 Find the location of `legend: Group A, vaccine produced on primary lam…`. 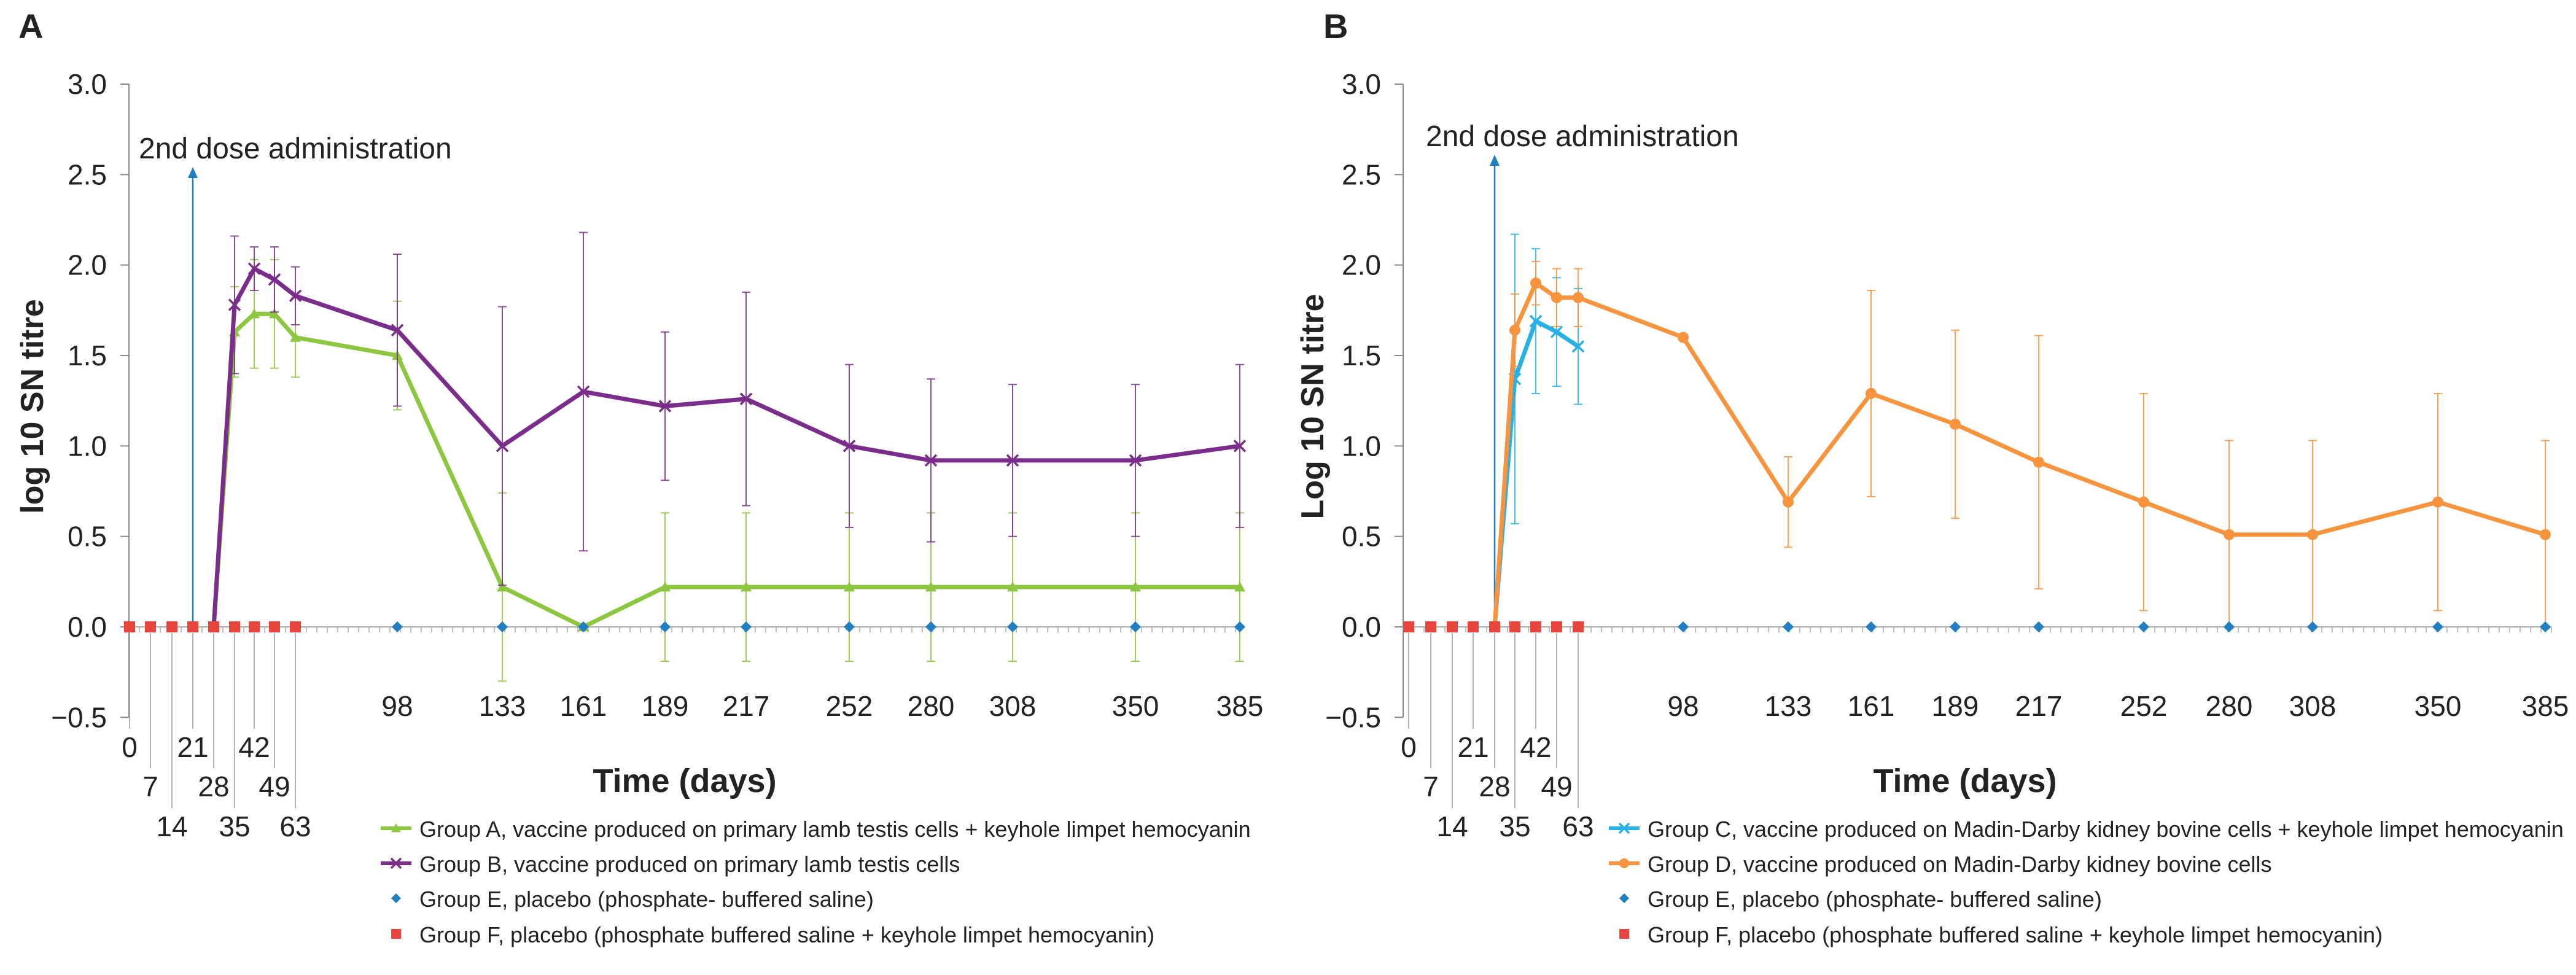

legend: Group A, vaccine produced on primary lam… is located at coordinates (816, 882).